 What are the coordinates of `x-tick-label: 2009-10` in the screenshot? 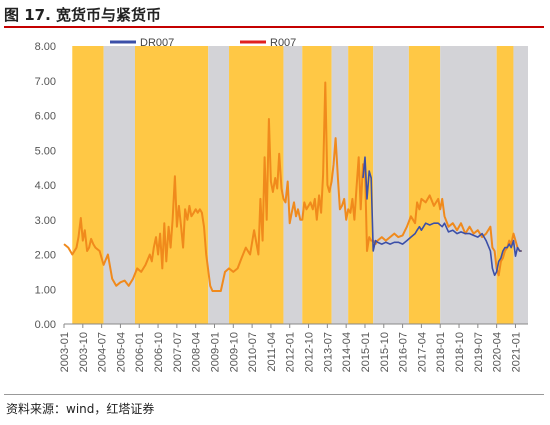 It's located at (234, 352).